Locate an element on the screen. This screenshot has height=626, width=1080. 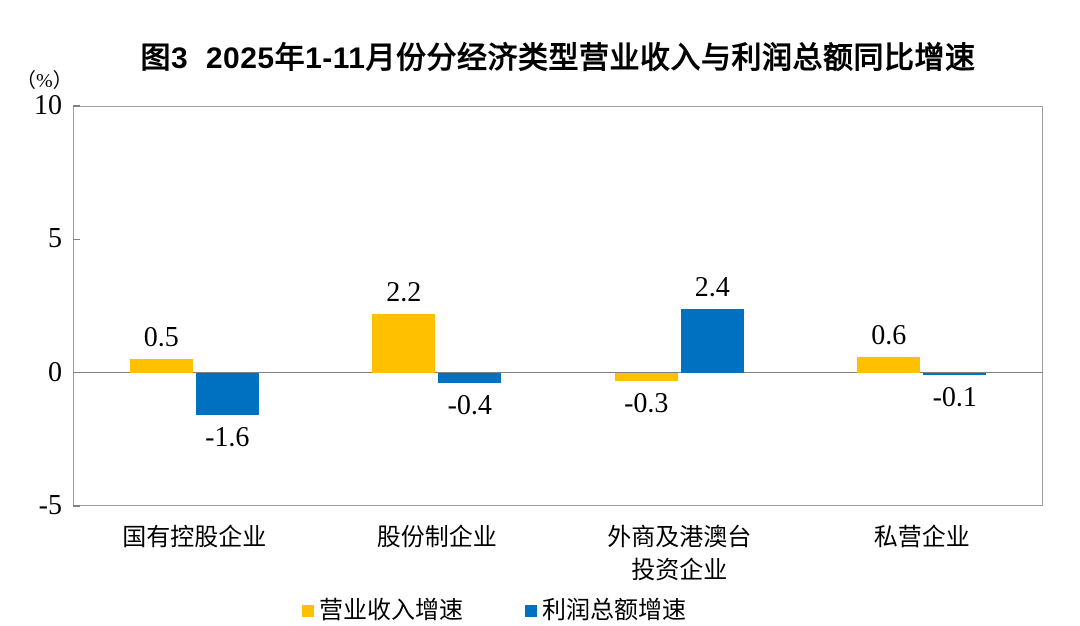
legend-item-revenue: 营业收入增速 is located at coordinates (382, 611).